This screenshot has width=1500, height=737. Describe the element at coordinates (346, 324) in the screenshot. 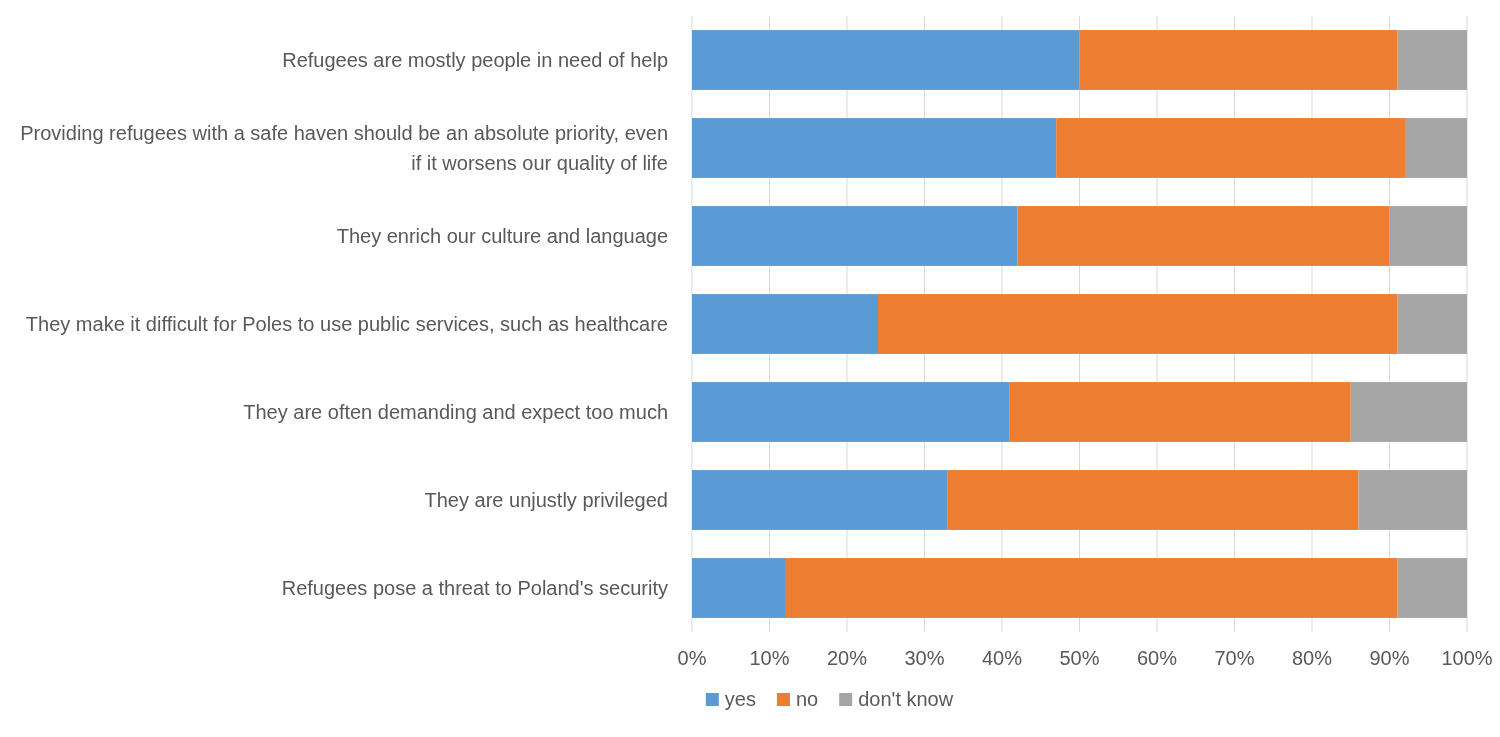

I see `y-tick-label: They make it difficult for Poles to use public services, such as healthcare` at that location.